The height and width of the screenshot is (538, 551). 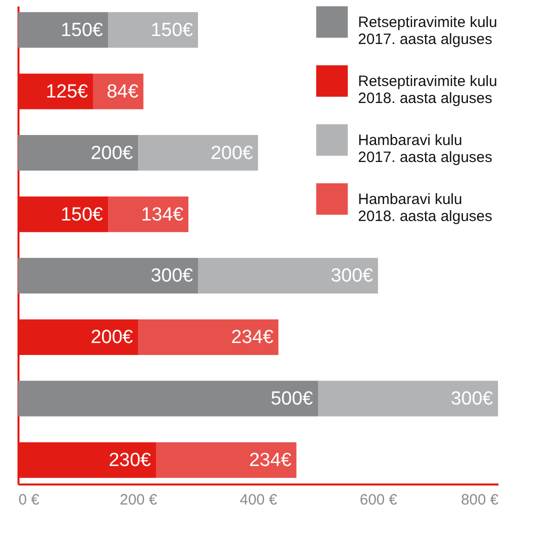 What do you see at coordinates (428, 90) in the screenshot?
I see `legend-label: Retseptiravimite kulu 2018. aasta alguses` at bounding box center [428, 90].